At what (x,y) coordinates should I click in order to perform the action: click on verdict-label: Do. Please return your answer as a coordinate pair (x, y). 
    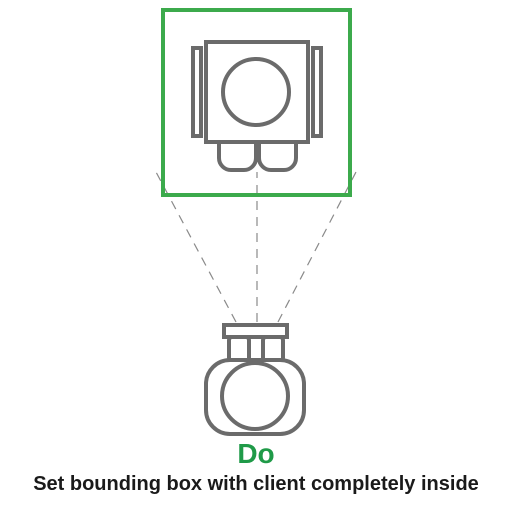
    Looking at the image, I should click on (256, 453).